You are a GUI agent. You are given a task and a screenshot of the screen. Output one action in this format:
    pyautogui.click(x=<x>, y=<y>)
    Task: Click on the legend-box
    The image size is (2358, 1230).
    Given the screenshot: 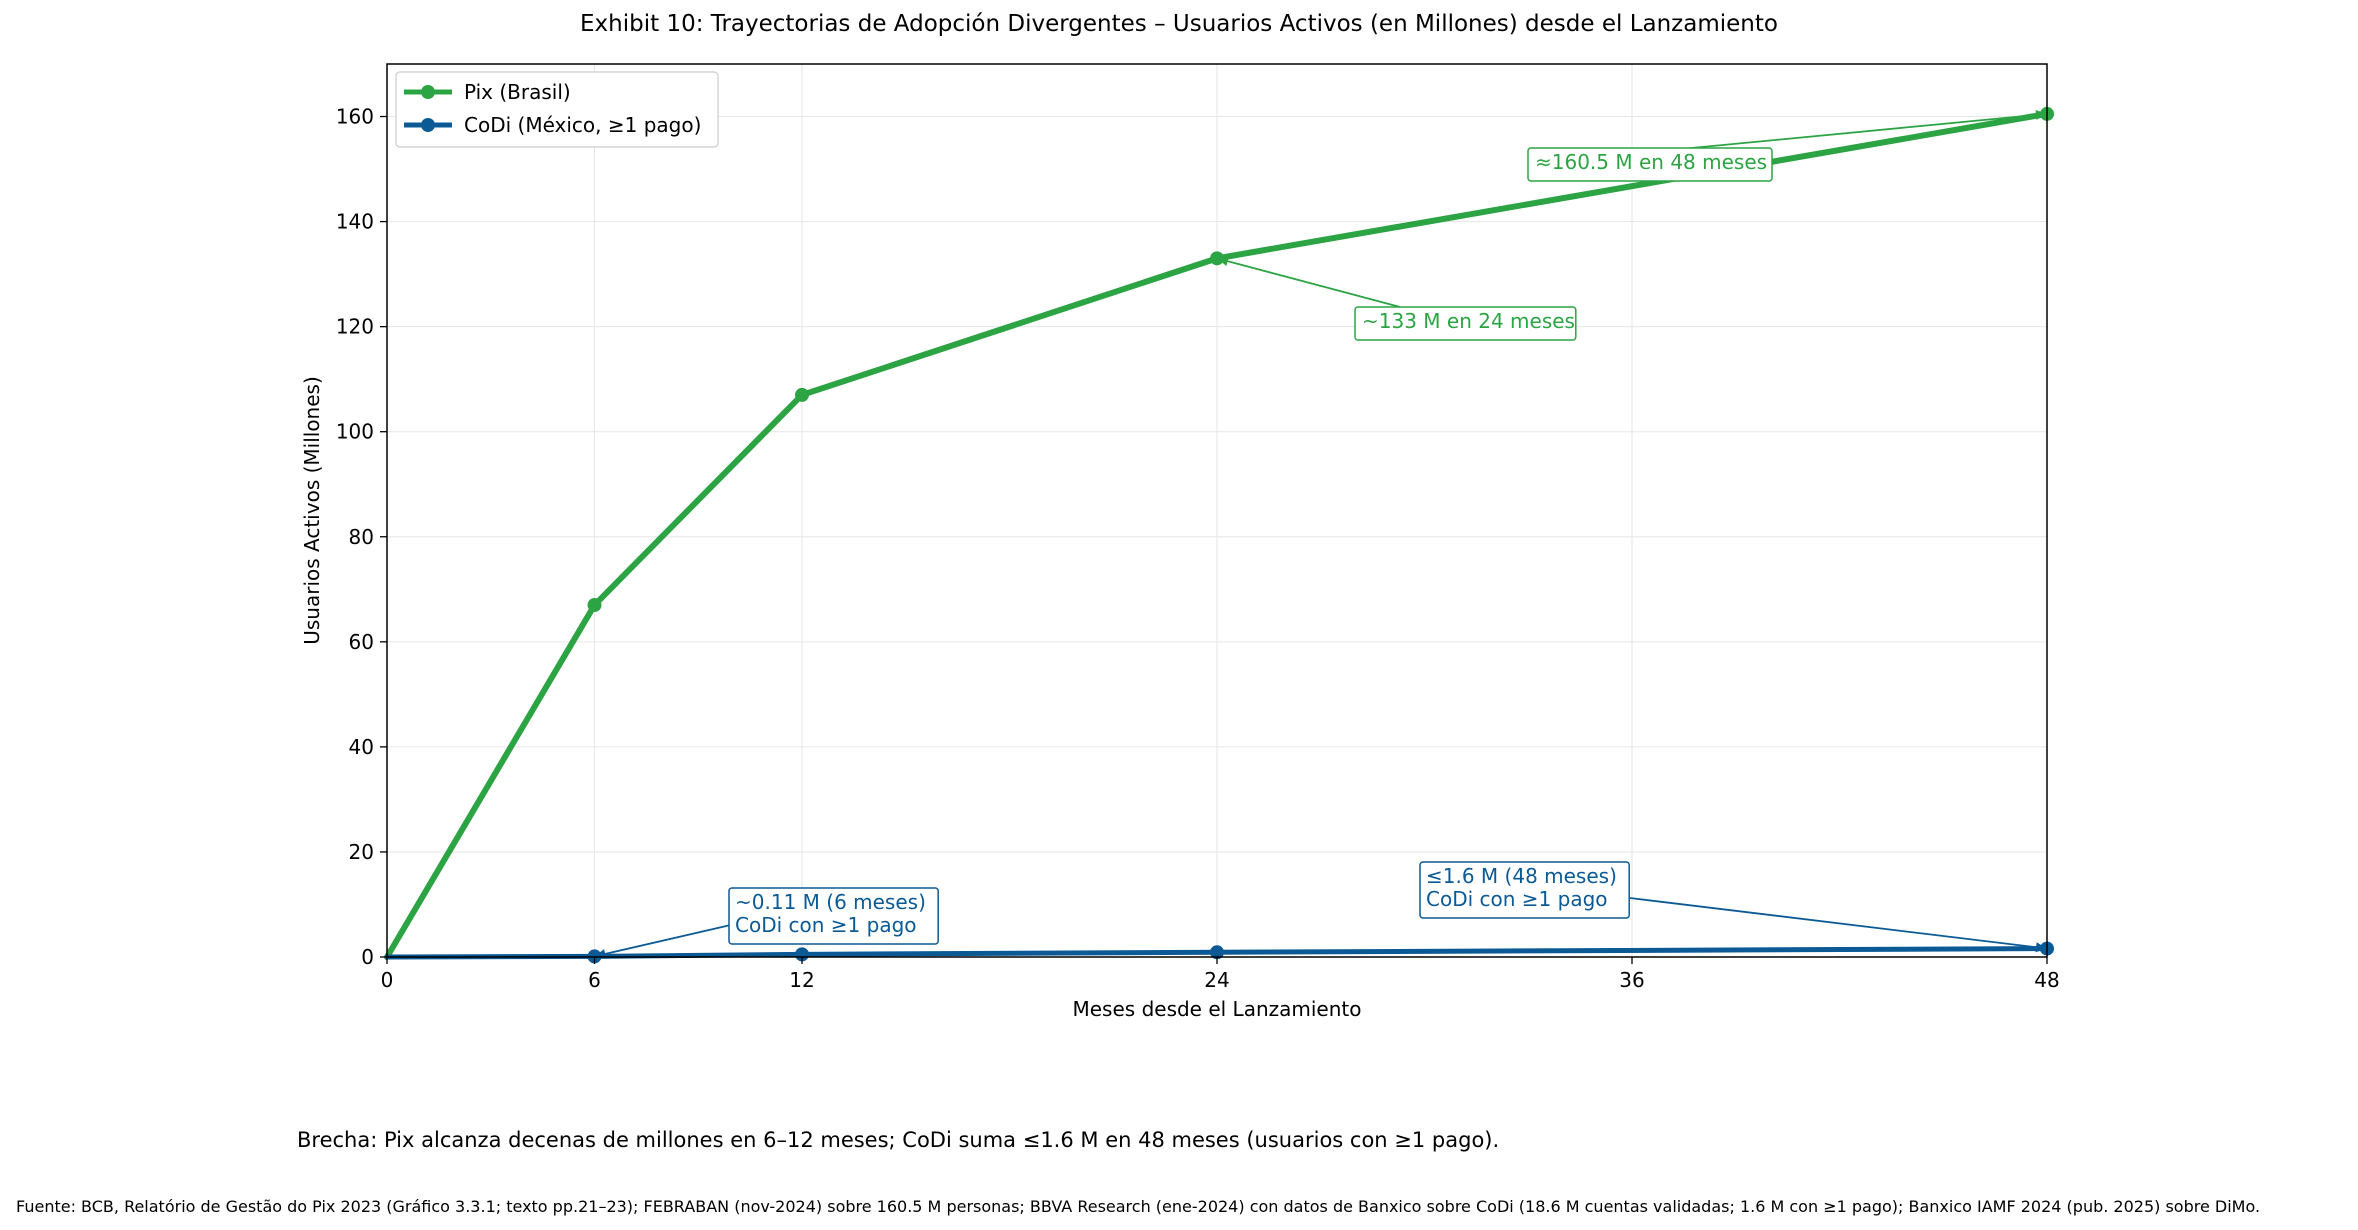 What is the action you would take?
    pyautogui.click(x=557, y=109)
    